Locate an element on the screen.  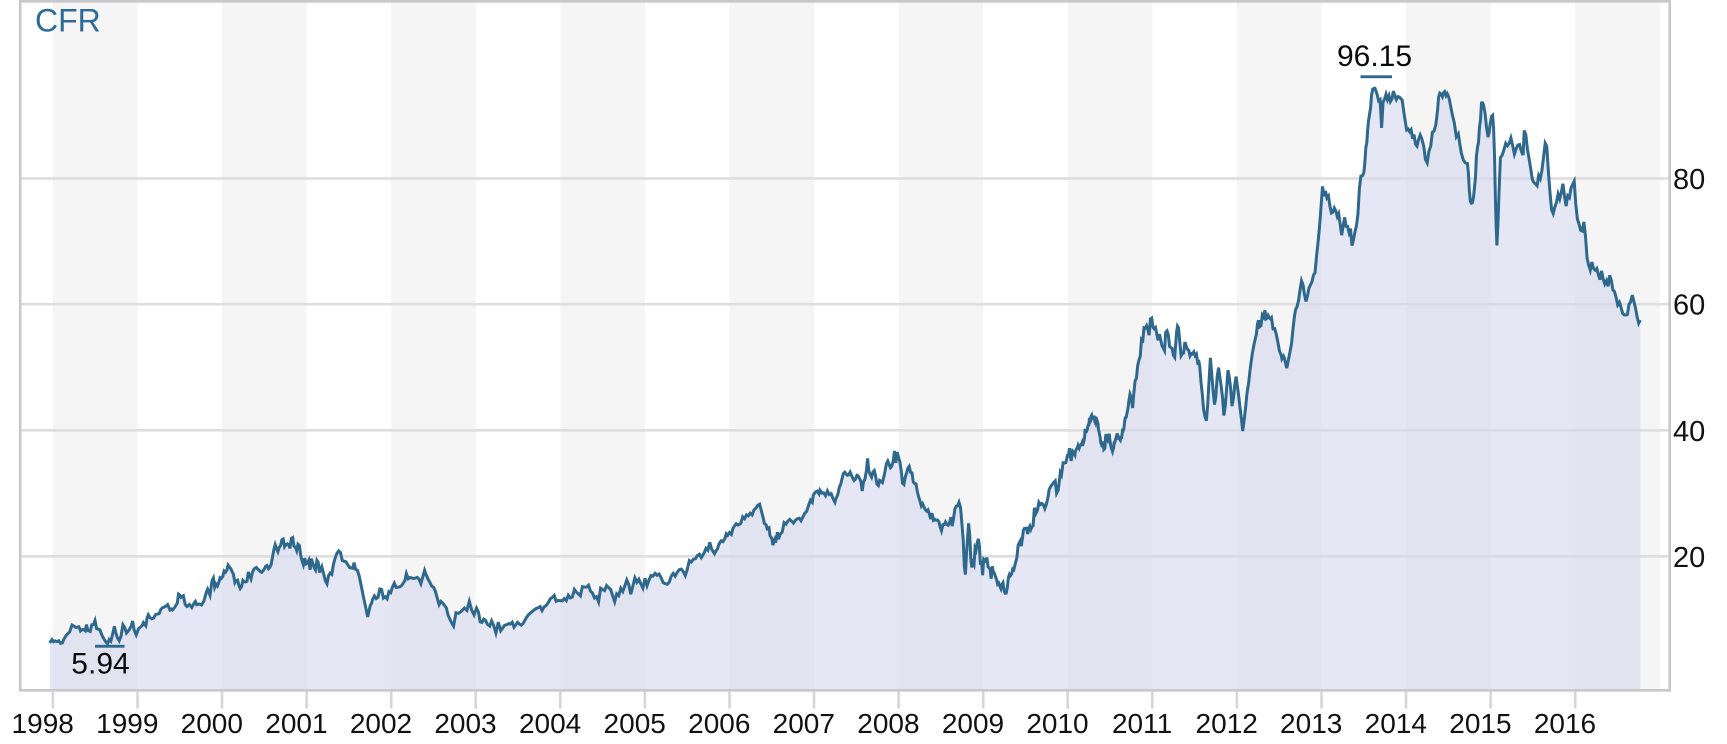
svg-text: 2012 is located at coordinates (1227, 723).